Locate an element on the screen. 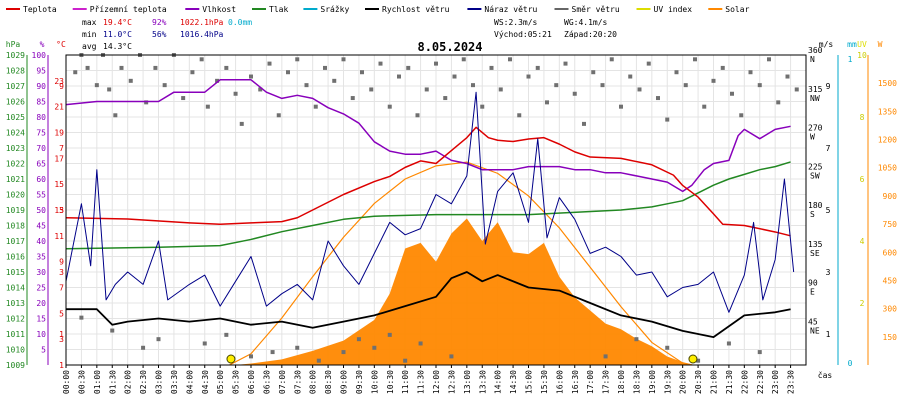 Image resolution: width=900 pixels, height=400 pixels. direction-tick-deg: 360 is located at coordinates (815, 50).